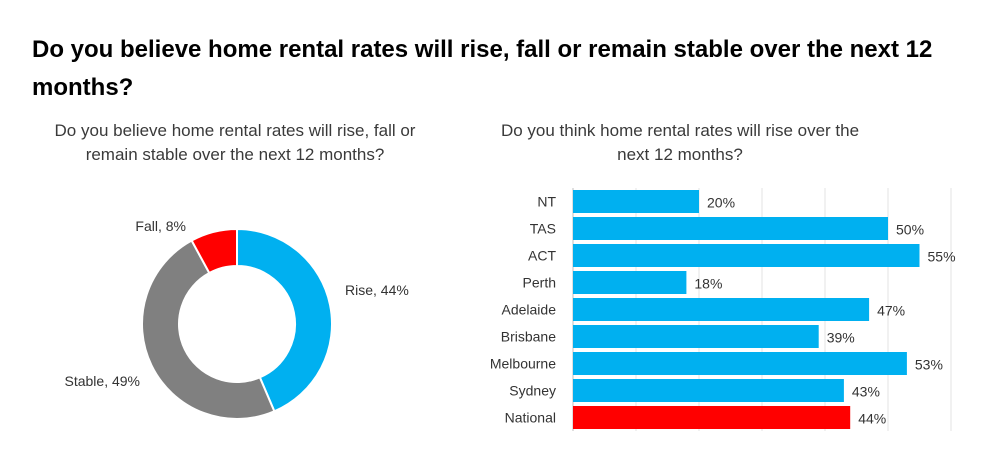  What do you see at coordinates (740, 363) in the screenshot?
I see `bar-melbourne` at bounding box center [740, 363].